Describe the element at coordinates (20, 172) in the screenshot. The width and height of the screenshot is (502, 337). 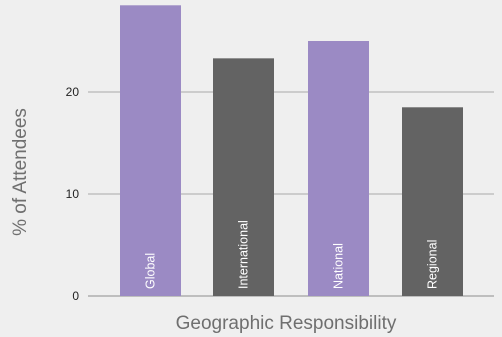
I see `y-axis-title: % of Attendees` at that location.